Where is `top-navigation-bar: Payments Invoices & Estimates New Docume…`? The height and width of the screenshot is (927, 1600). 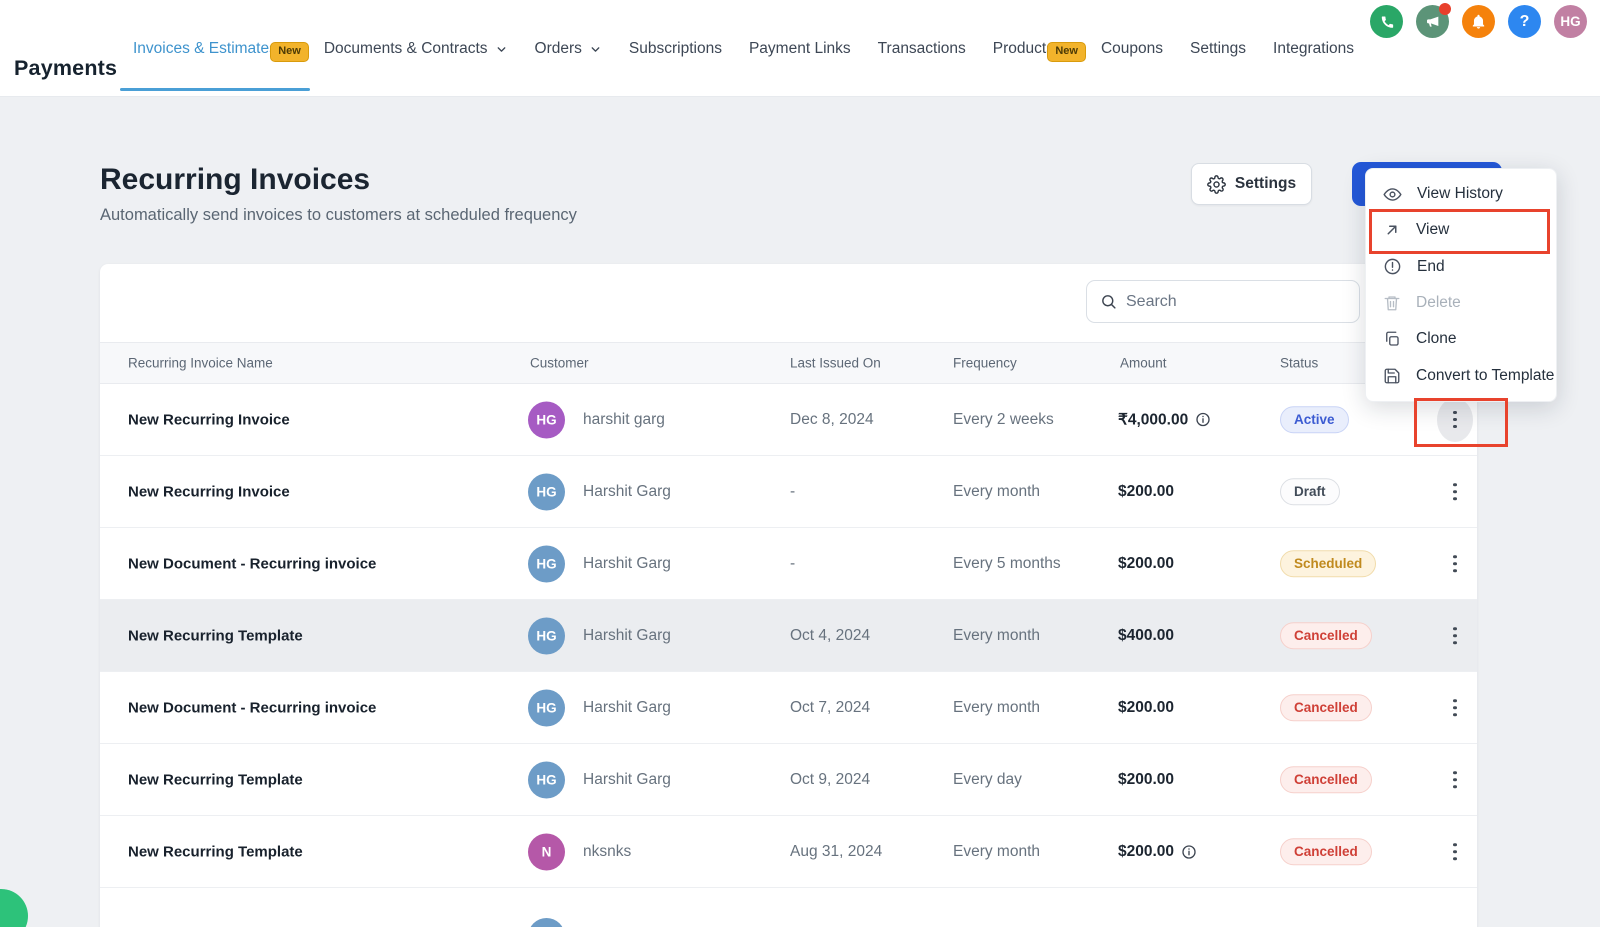
top-navigation-bar: Payments Invoices & Estimates New Docume… is located at coordinates (800, 48).